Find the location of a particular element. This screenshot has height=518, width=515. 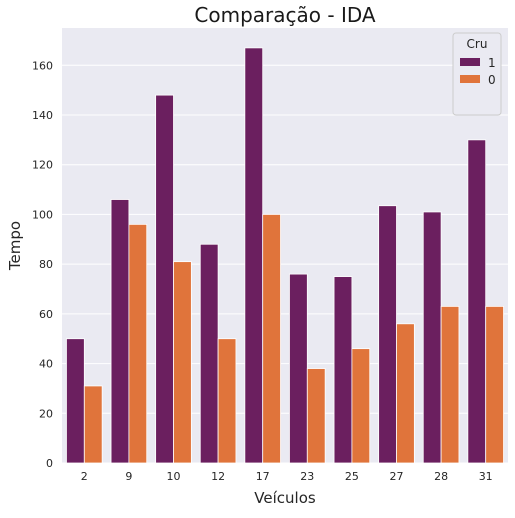

y-tick-label: 20 is located at coordinates (46, 413).